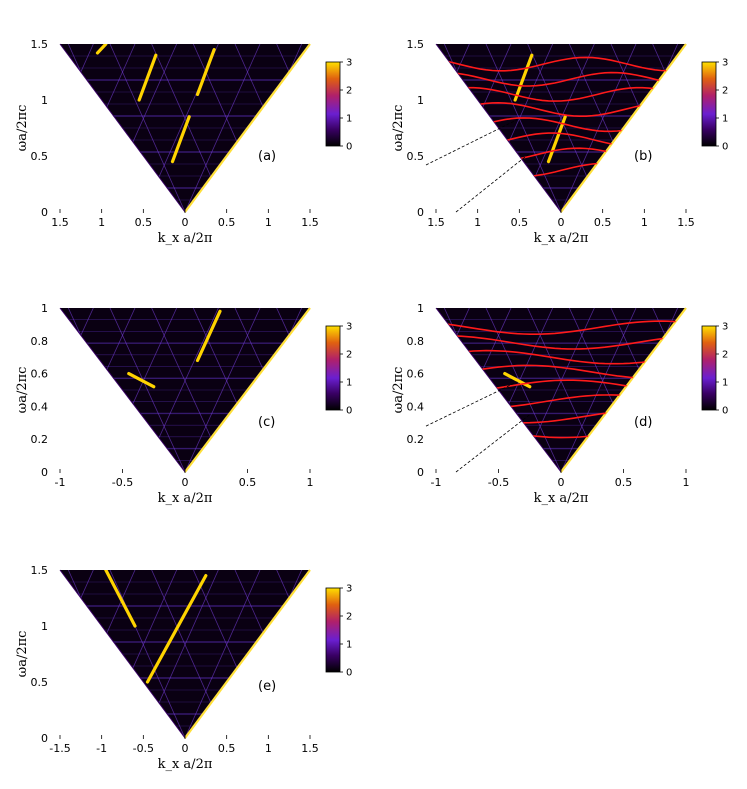 This screenshot has width=747, height=789. I want to click on y-tick-label: 0.4, so click(40, 406).